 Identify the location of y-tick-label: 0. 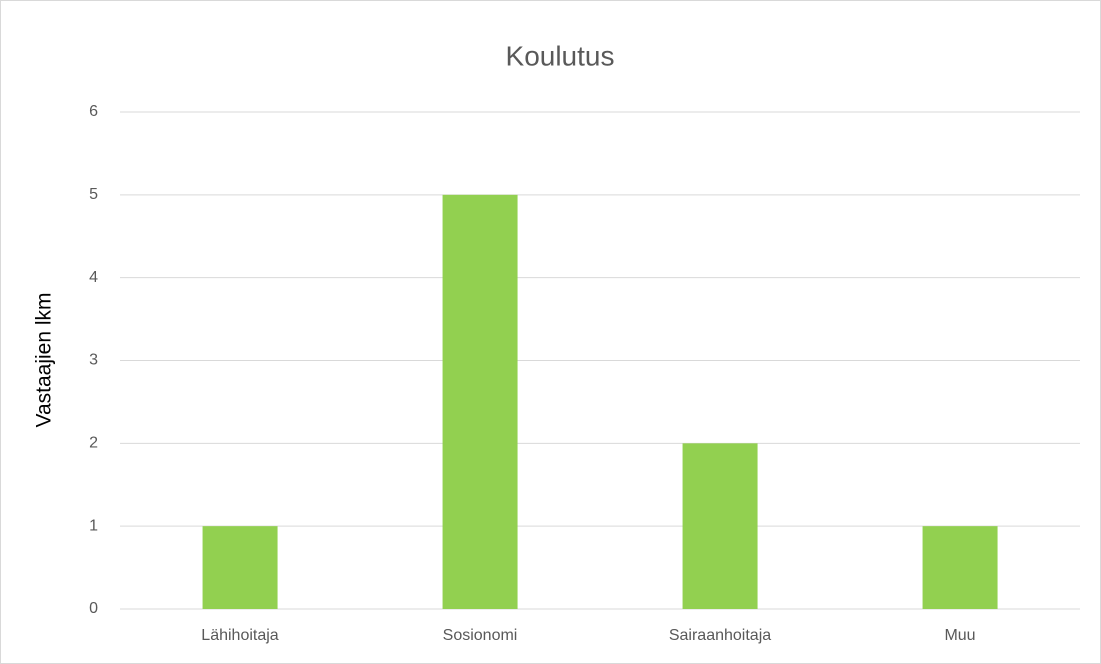
(93, 608).